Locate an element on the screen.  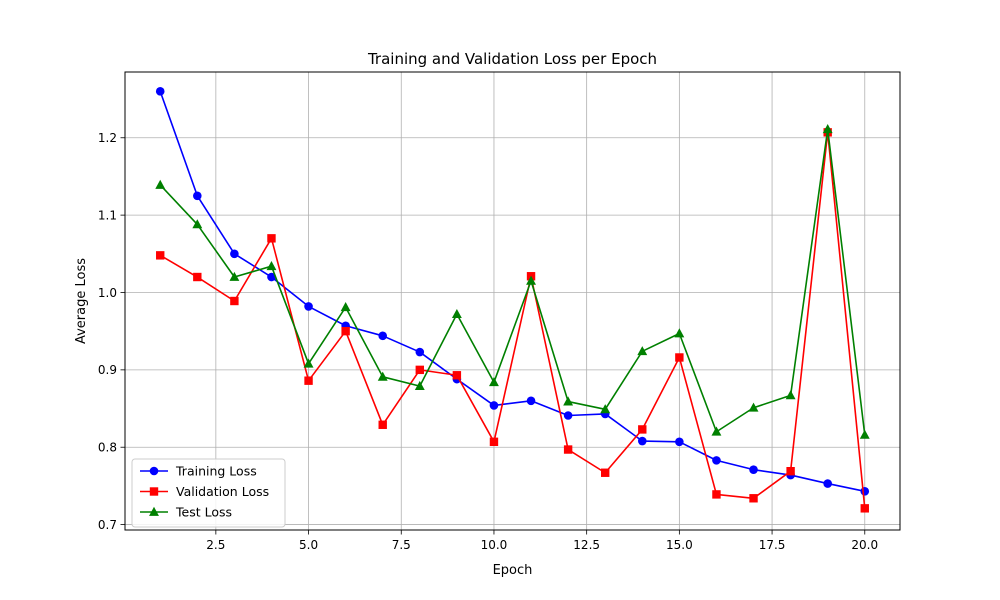
y-tick-label: 1.1 is located at coordinates (107, 215).